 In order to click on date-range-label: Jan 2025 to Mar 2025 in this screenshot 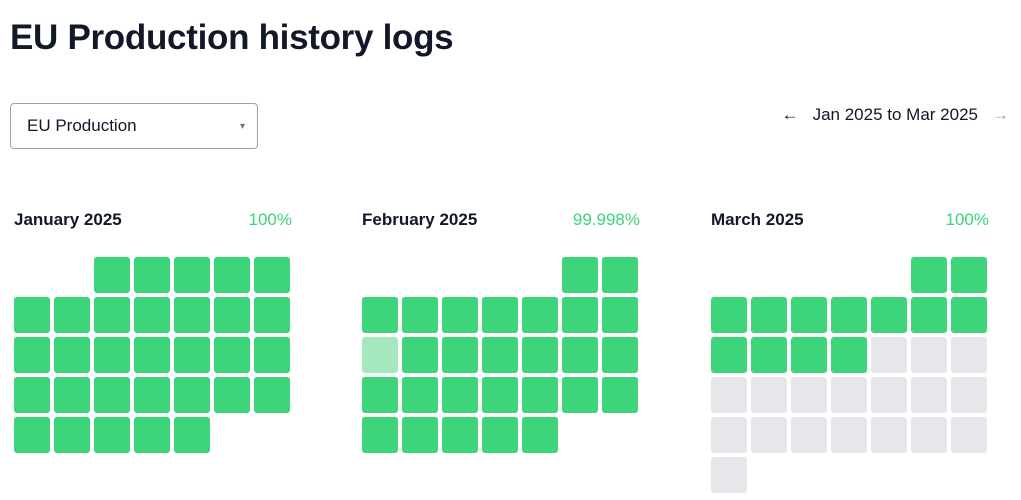, I will do `click(895, 114)`.